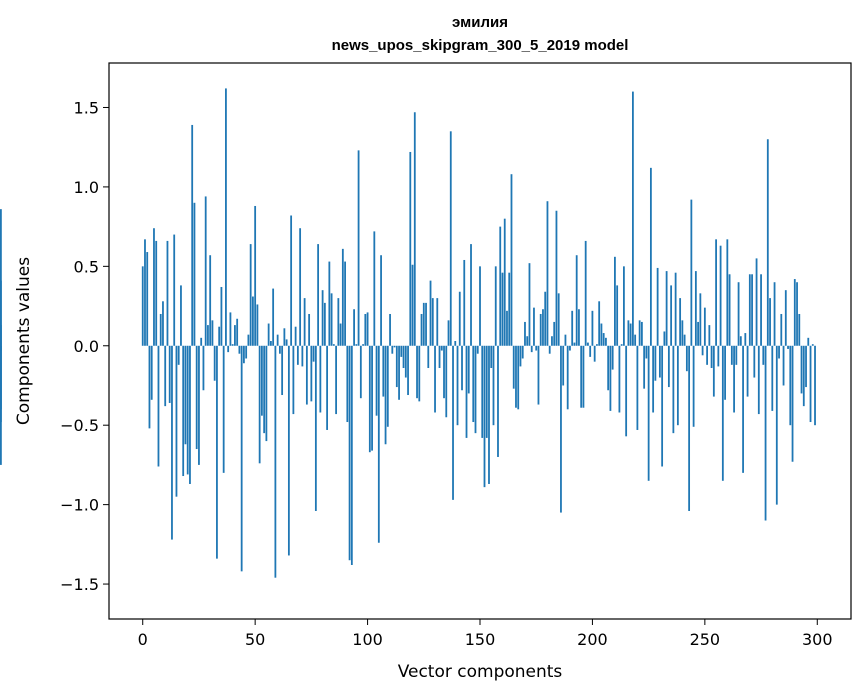  Describe the element at coordinates (367, 639) in the screenshot. I see `x-tick-label: 100` at that location.